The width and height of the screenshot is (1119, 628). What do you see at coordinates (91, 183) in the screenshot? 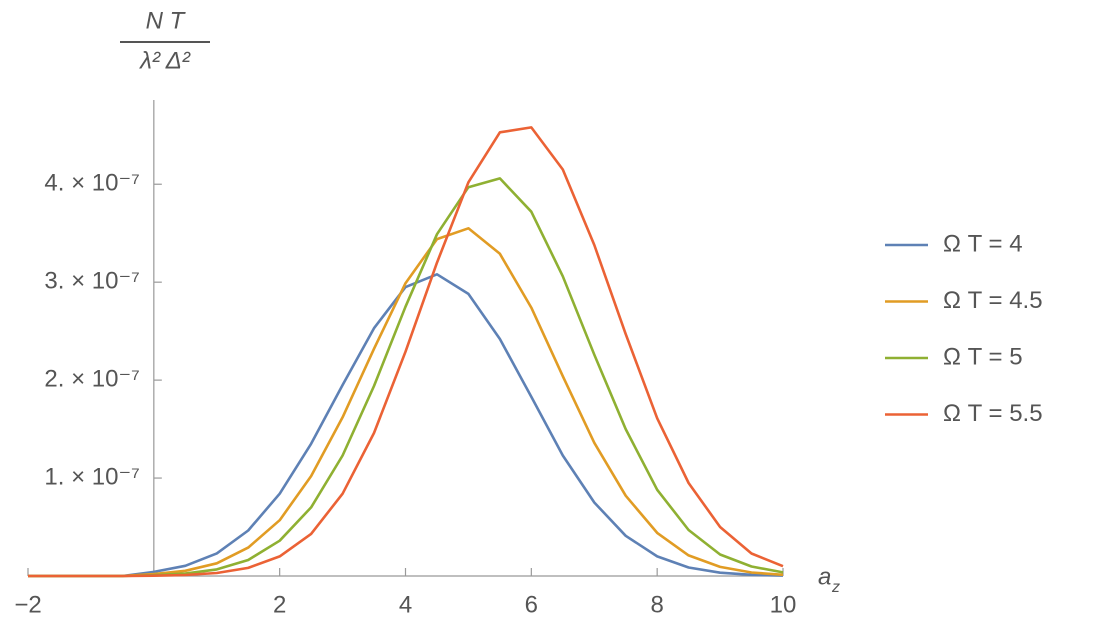
I see `y-tick-label: 4. × 10⁻⁷` at bounding box center [91, 183].